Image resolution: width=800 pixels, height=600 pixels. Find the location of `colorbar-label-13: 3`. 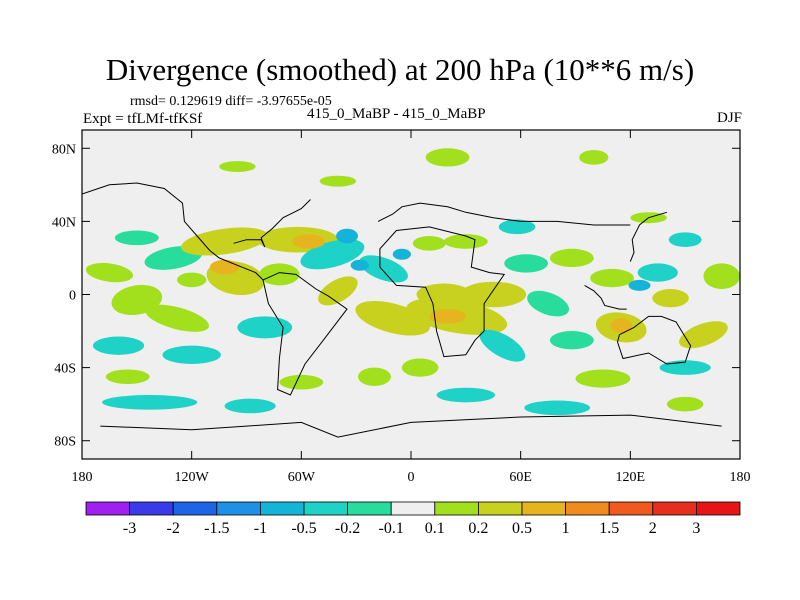

colorbar-label-13: 3 is located at coordinates (696, 528).